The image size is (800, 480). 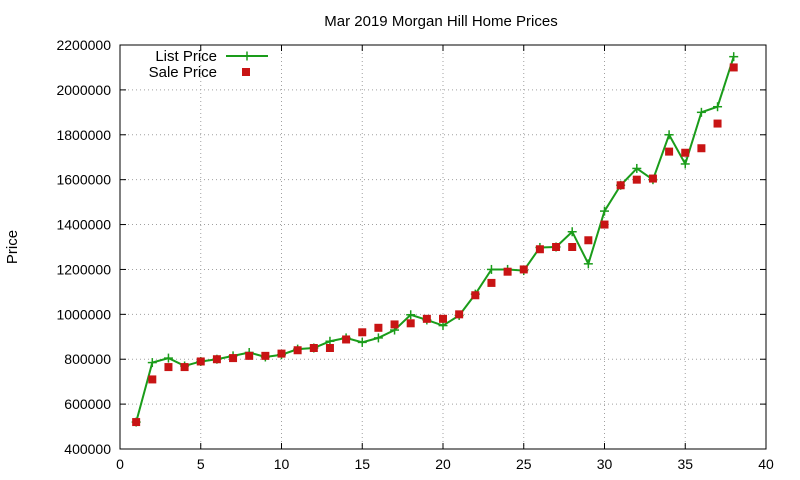 What do you see at coordinates (524, 464) in the screenshot?
I see `x-tick-label: 25` at bounding box center [524, 464].